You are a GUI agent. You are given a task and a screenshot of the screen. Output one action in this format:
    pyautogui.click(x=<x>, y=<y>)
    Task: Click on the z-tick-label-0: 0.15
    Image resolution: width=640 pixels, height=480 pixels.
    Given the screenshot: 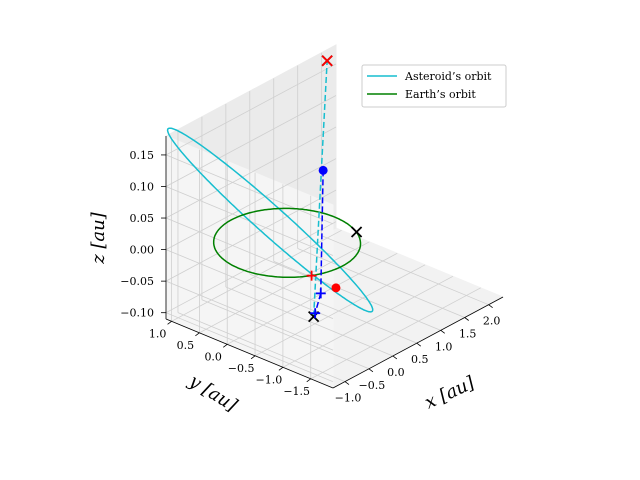 What is the action you would take?
    pyautogui.click(x=142, y=155)
    